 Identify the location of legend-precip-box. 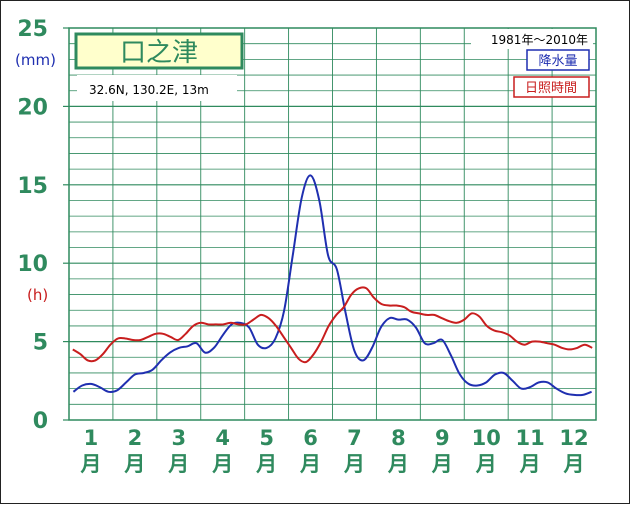
(558, 60).